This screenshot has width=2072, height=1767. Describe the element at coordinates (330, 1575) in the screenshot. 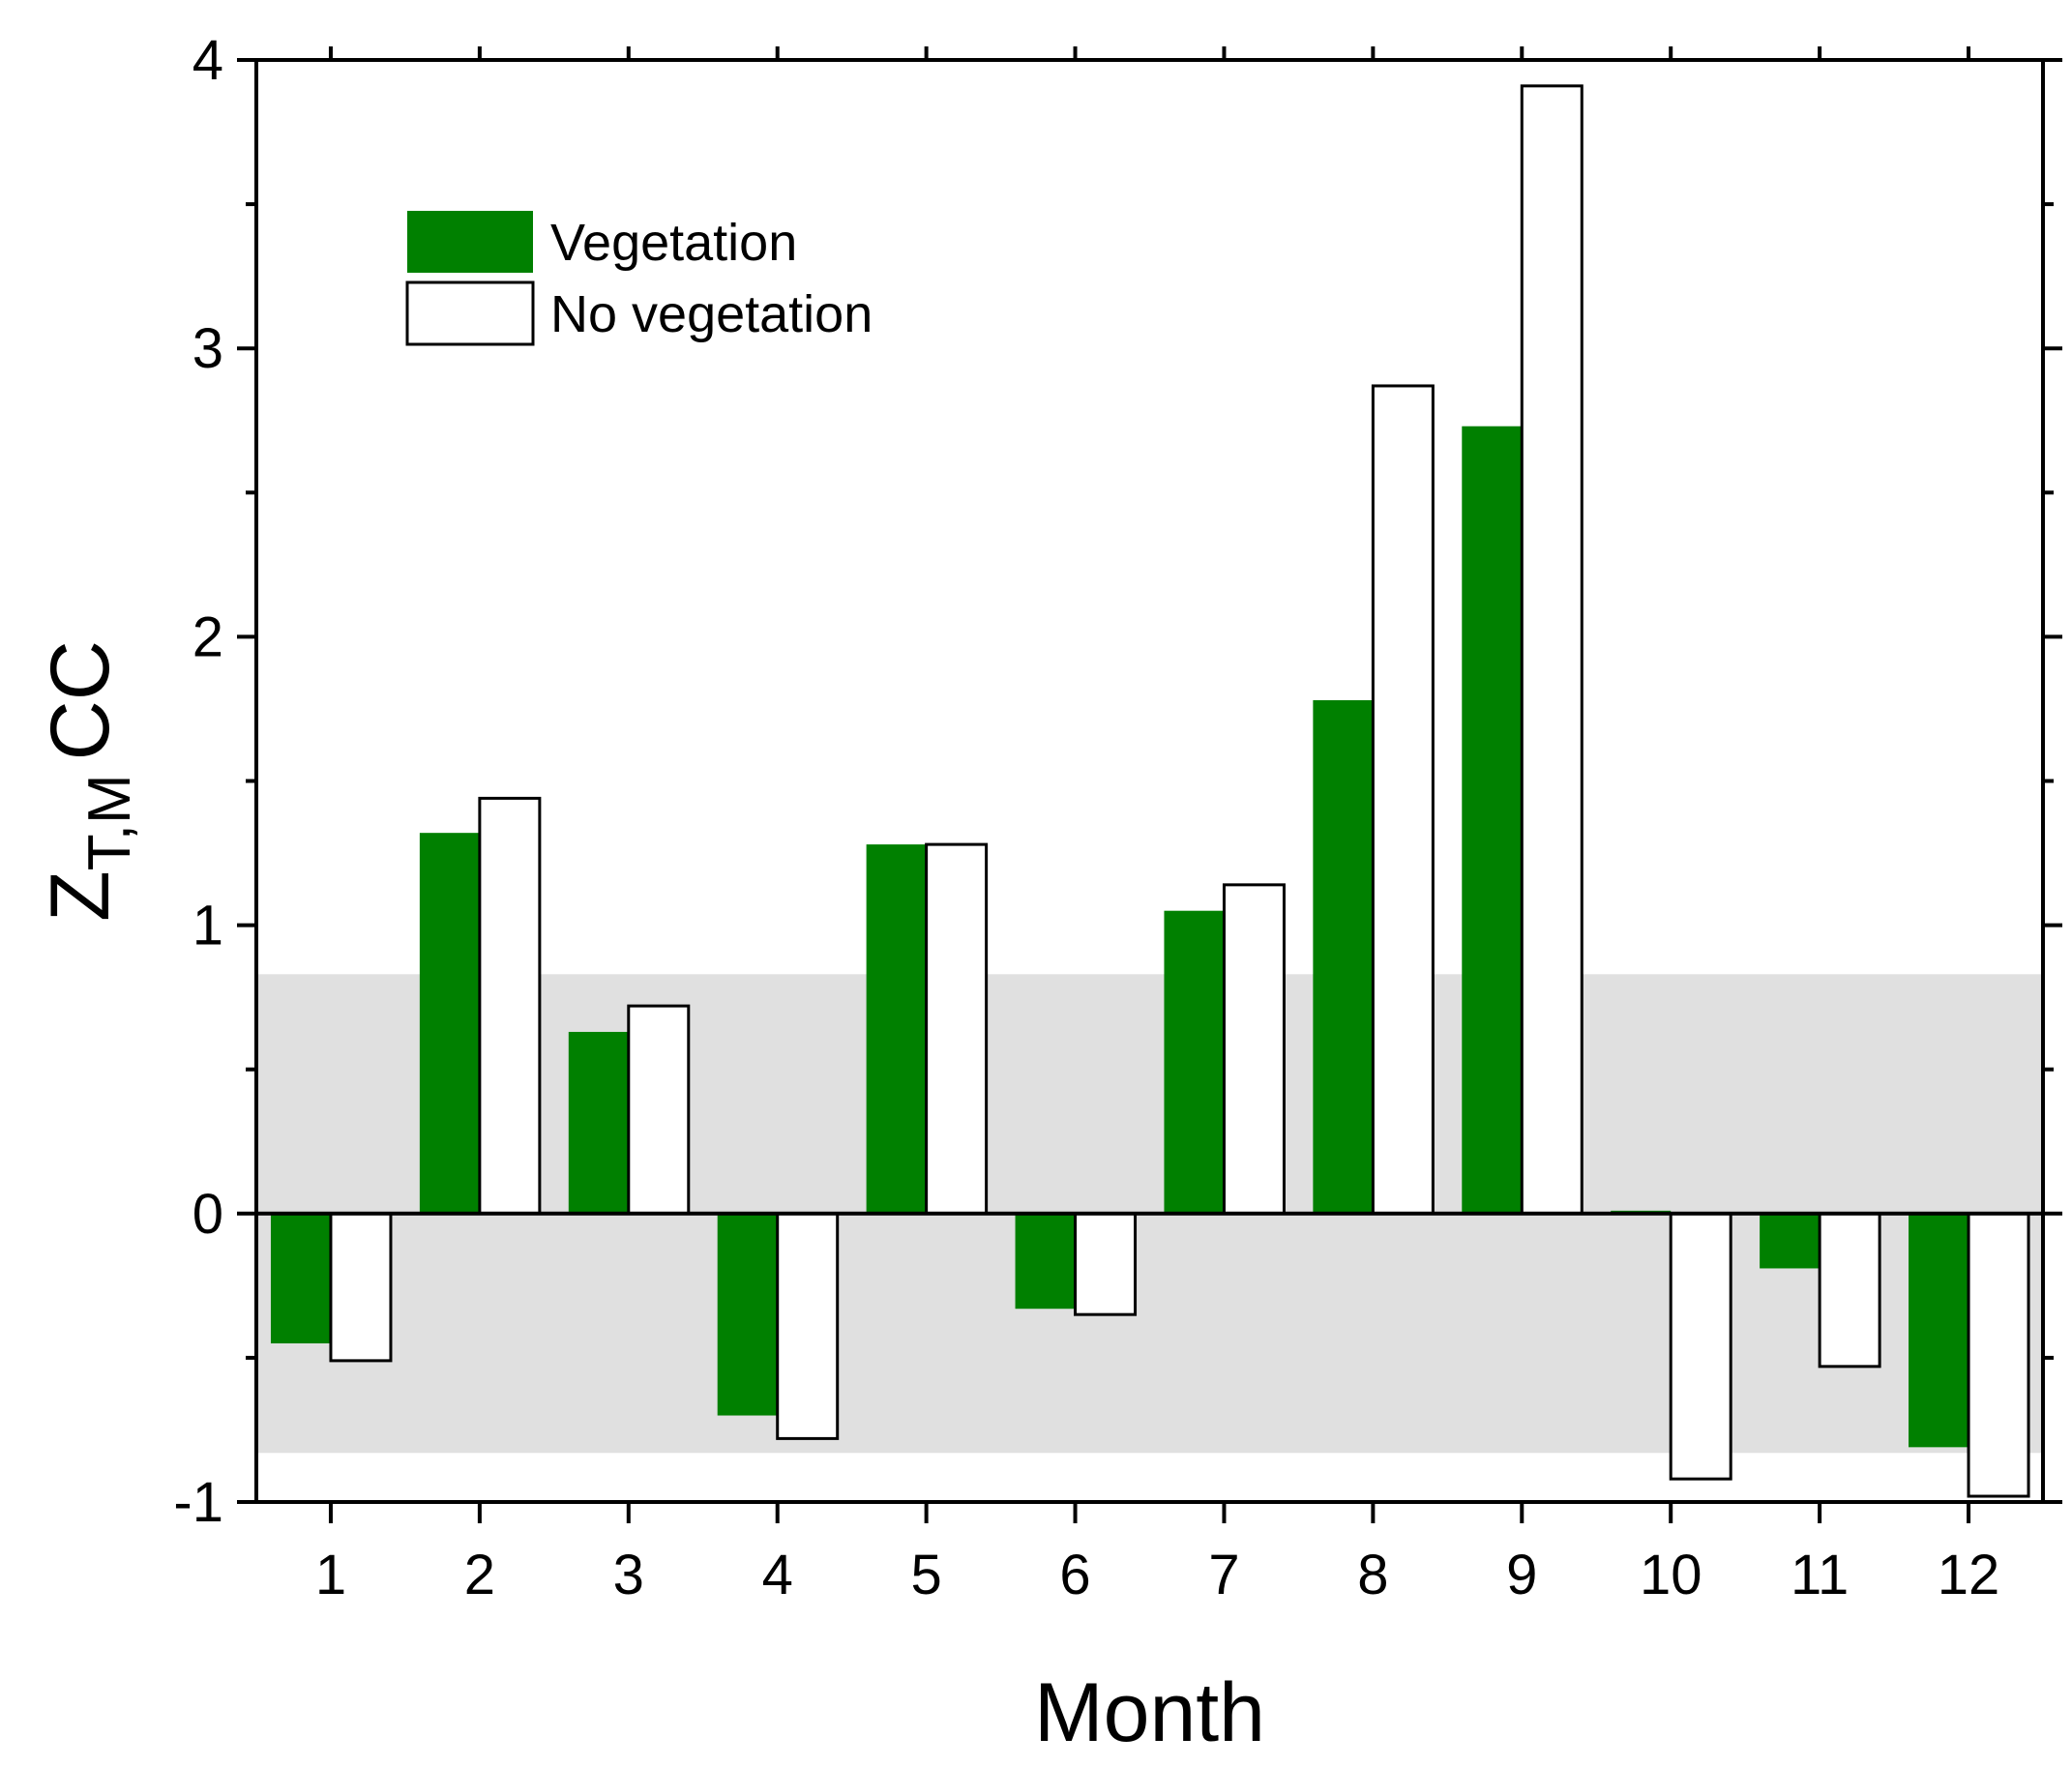

I see `x-tick-label: 1` at that location.